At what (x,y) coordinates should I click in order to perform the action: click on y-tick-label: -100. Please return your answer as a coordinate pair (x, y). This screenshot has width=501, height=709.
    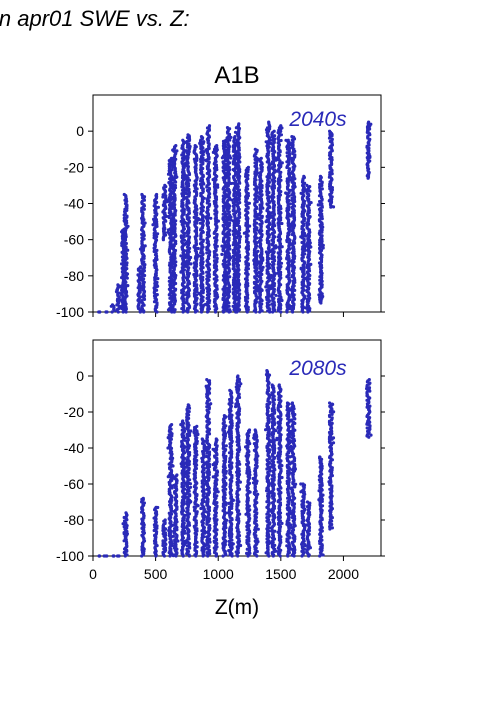
    Looking at the image, I should click on (70, 312).